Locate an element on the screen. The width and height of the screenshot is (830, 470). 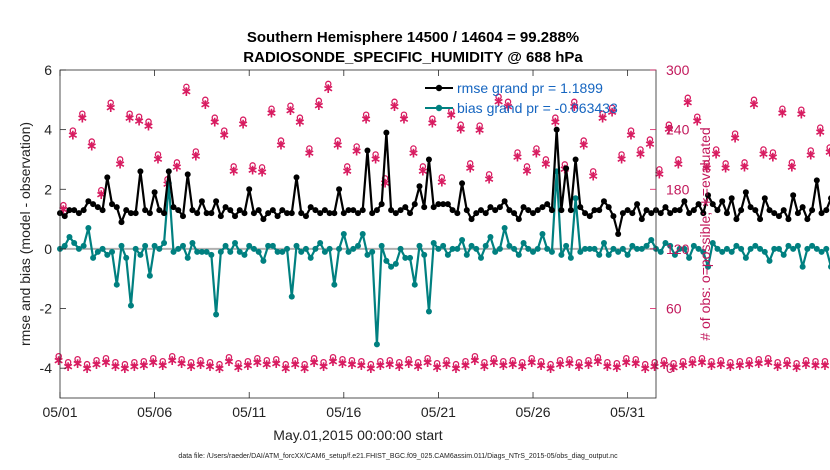
y-tick-label: 0 is located at coordinates (48, 249).